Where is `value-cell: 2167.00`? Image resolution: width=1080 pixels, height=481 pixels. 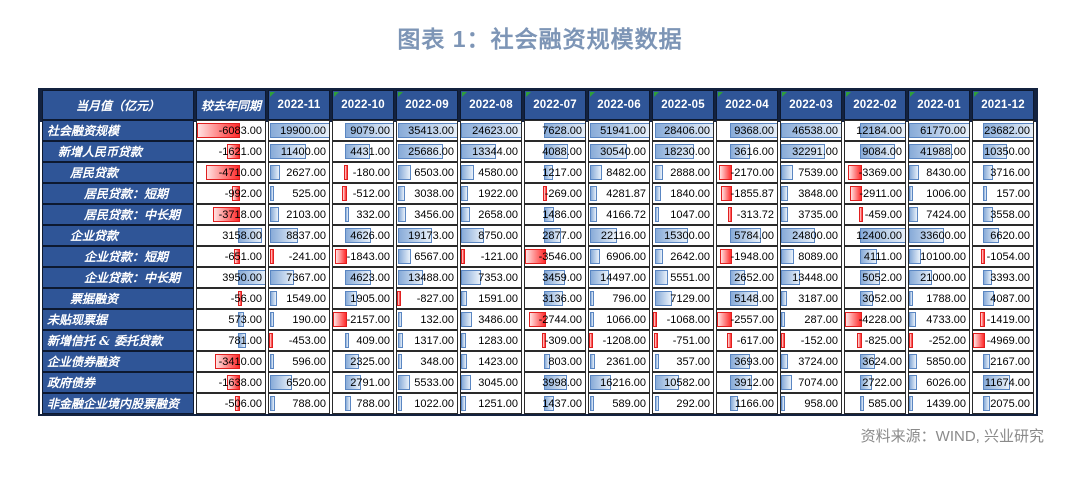 value-cell: 2167.00 is located at coordinates (1003, 361).